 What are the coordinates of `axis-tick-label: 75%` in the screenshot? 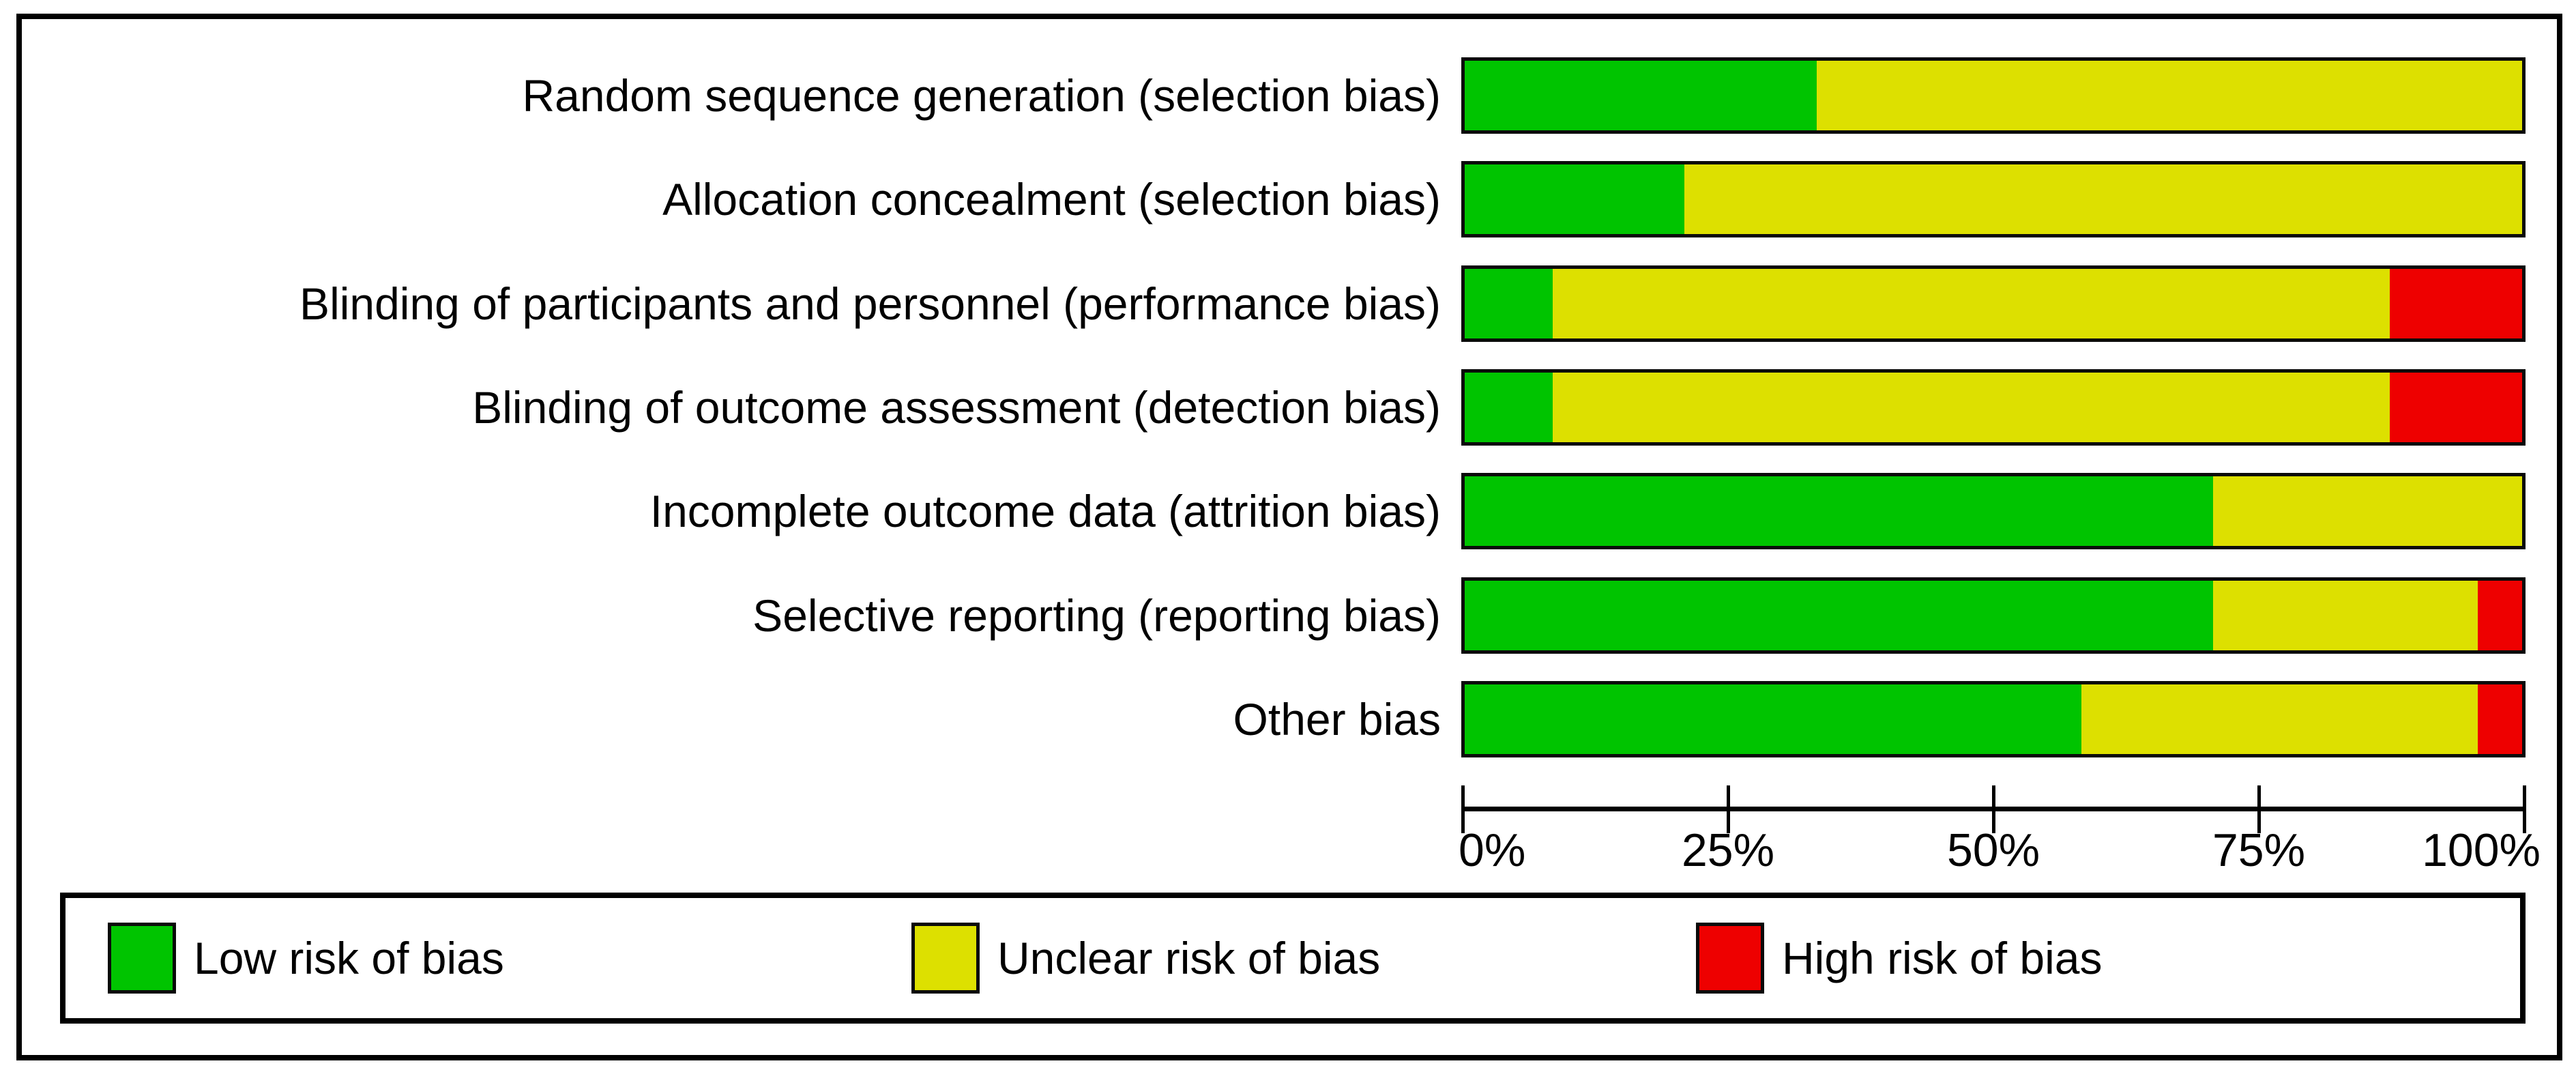 It's located at (2259, 850).